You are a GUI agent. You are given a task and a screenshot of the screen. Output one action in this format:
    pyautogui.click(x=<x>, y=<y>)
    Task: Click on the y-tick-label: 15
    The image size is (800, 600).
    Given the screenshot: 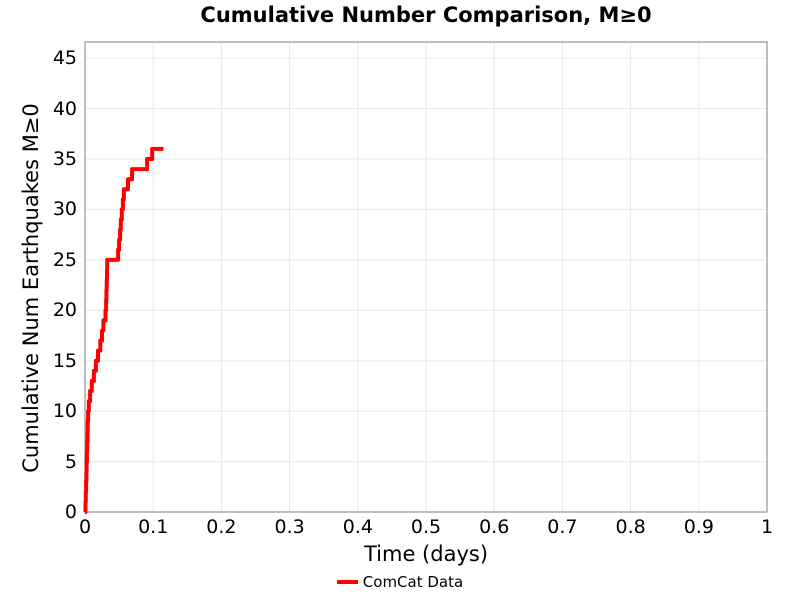 What is the action you would take?
    pyautogui.click(x=64, y=360)
    